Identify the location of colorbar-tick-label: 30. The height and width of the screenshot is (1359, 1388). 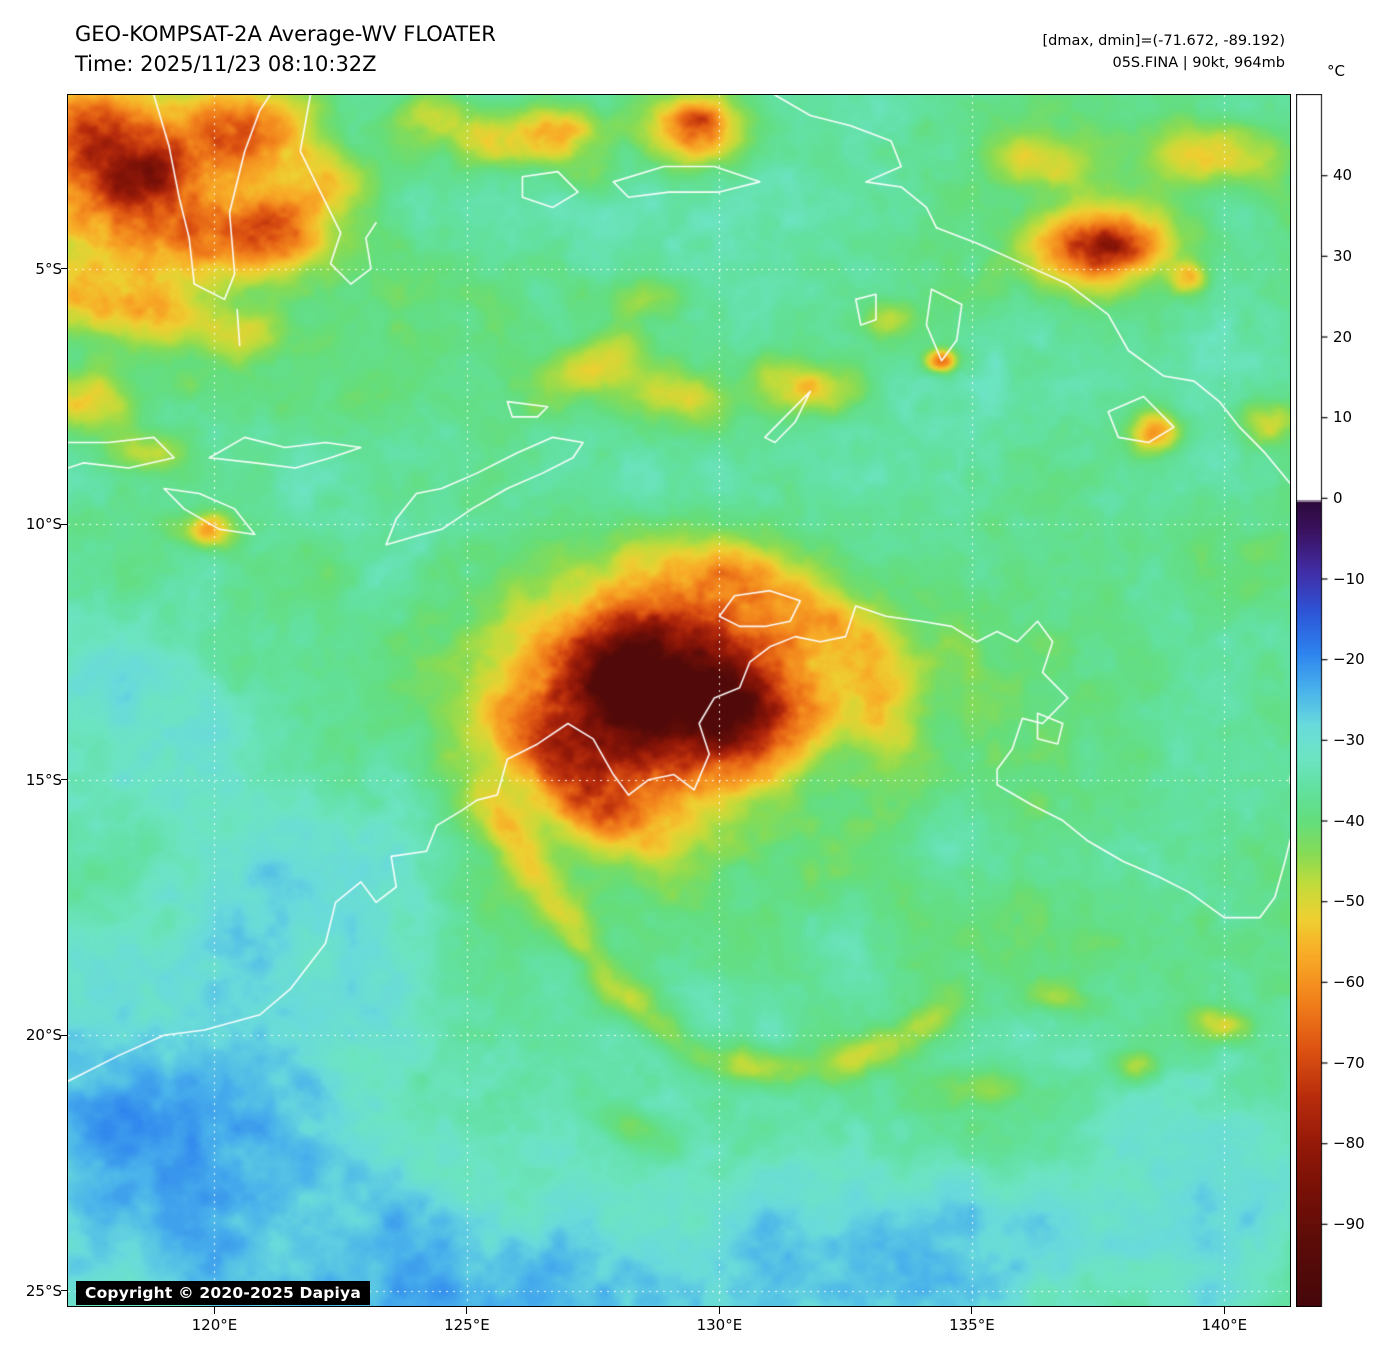
(1343, 255).